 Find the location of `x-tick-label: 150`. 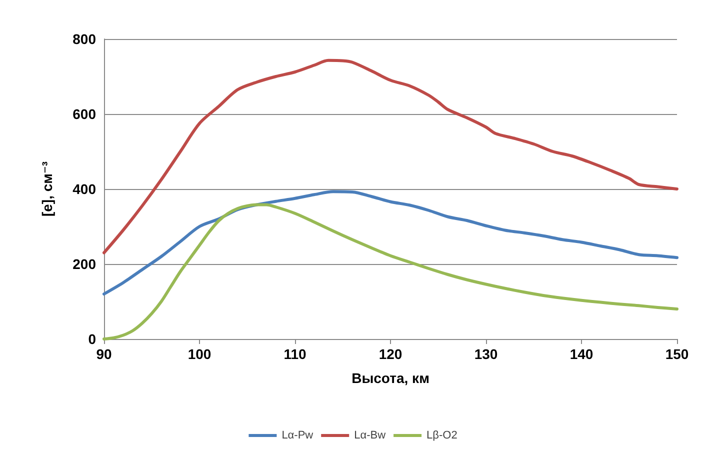

x-tick-label: 150 is located at coordinates (677, 354).